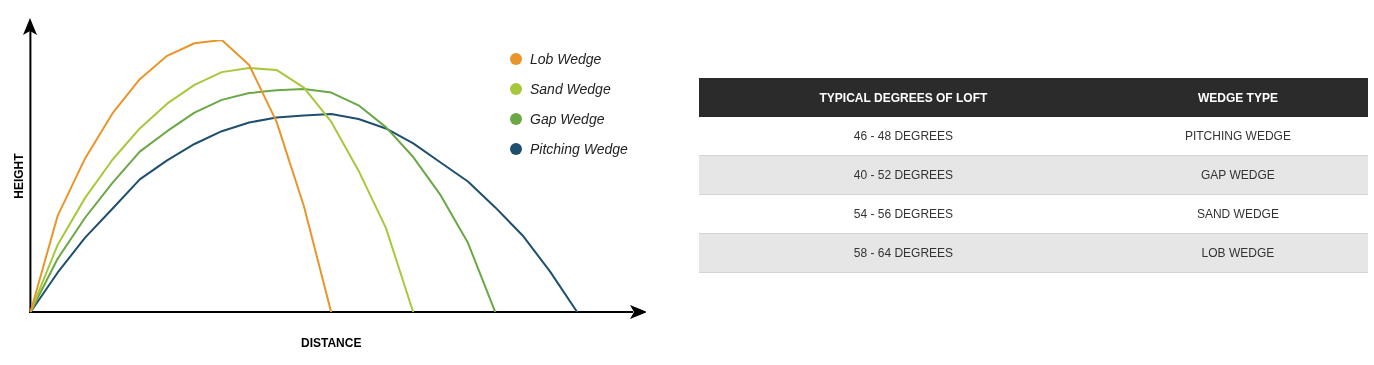 The image size is (1374, 365). What do you see at coordinates (1237, 136) in the screenshot?
I see `text: PITCHING WEDGE` at bounding box center [1237, 136].